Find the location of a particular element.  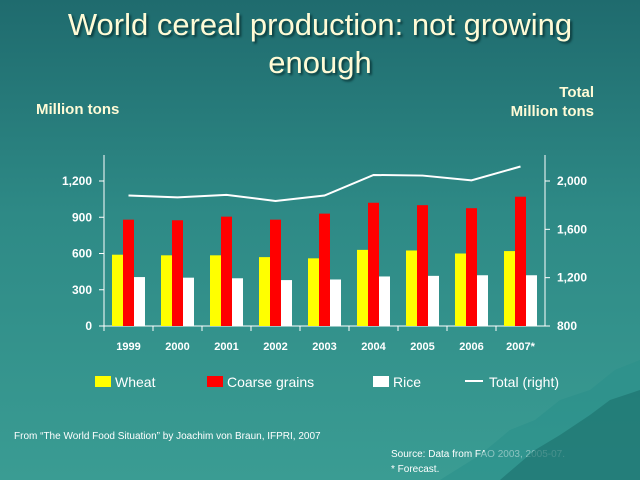

left-axis-unit: Million tons is located at coordinates (78, 109).